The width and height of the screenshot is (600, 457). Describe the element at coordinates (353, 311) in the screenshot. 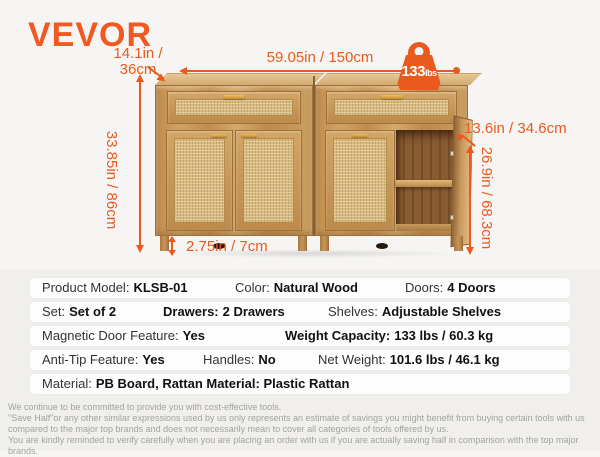

I see `spec-label: Shelves:` at that location.